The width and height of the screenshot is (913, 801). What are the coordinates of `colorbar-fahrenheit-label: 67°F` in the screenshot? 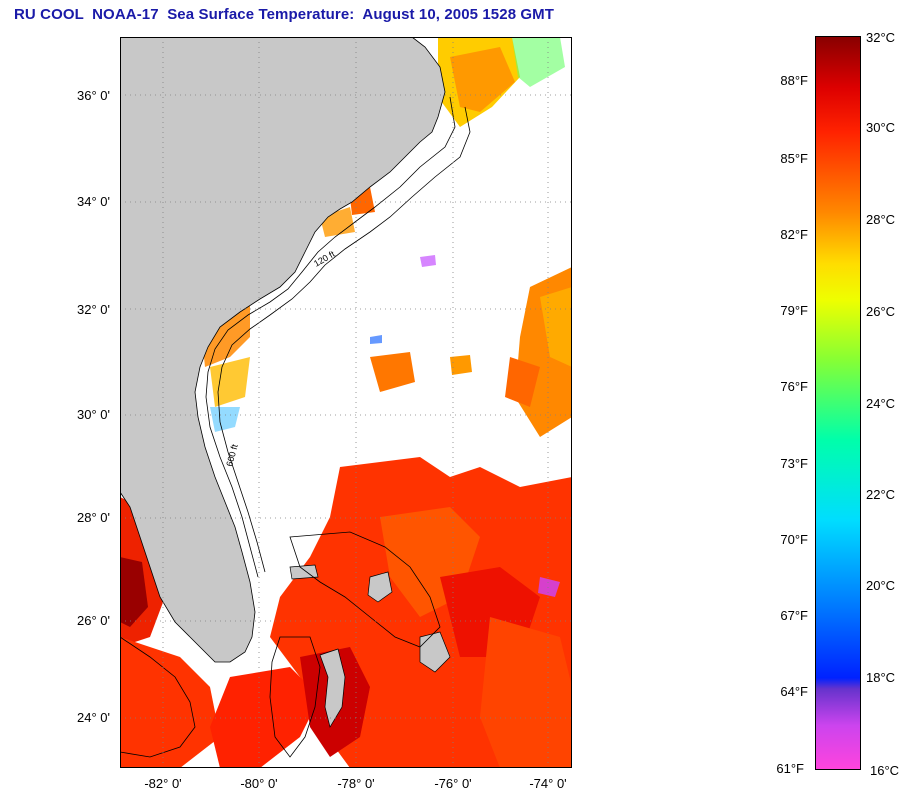 It's located at (794, 615).